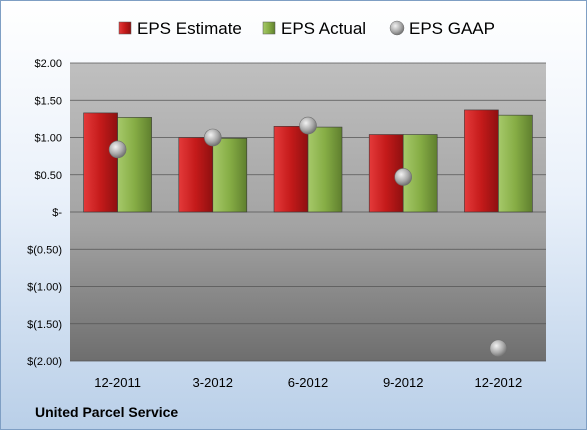 This screenshot has width=587, height=430. What do you see at coordinates (44, 362) in the screenshot?
I see `y-tick-label: $(2.00)` at bounding box center [44, 362].